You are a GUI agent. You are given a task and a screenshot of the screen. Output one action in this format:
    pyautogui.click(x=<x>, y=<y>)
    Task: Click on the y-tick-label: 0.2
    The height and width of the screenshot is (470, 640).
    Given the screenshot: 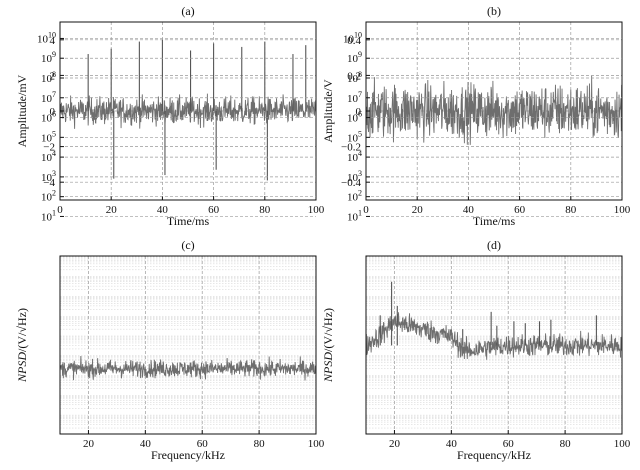 What is the action you would take?
    pyautogui.click(x=354, y=76)
    